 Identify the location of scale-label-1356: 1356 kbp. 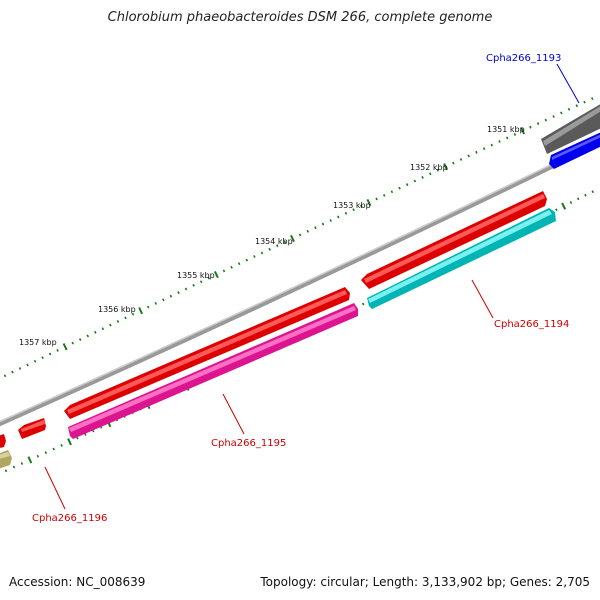
(117, 309).